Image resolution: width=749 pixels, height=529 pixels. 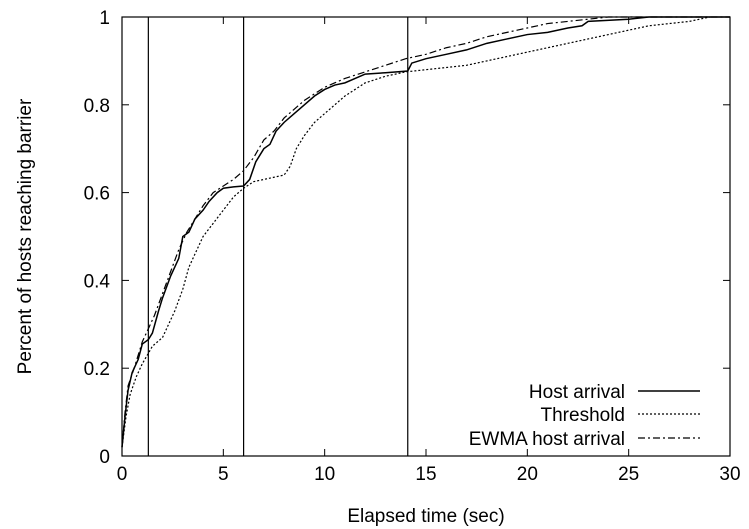 What do you see at coordinates (577, 392) in the screenshot?
I see `legend-label: Host arrival` at bounding box center [577, 392].